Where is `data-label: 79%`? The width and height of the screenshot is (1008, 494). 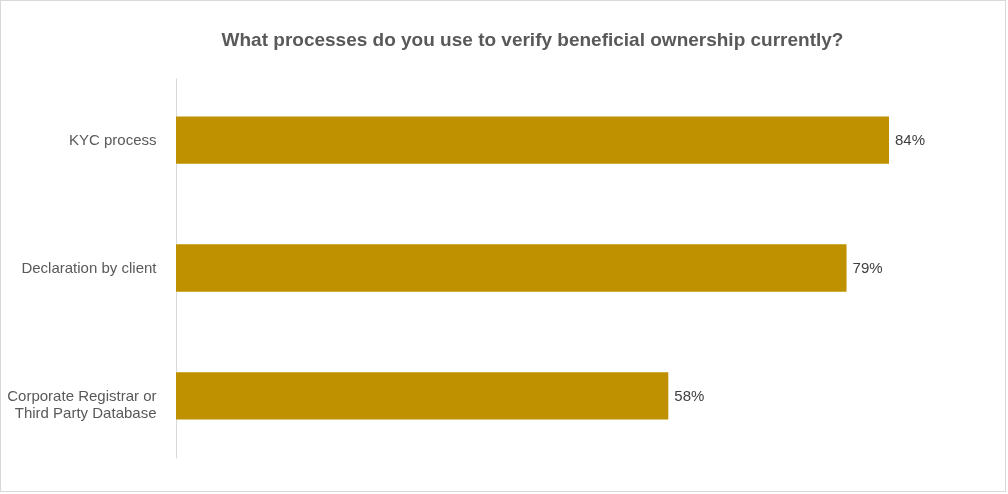
data-label: 79% is located at coordinates (867, 267).